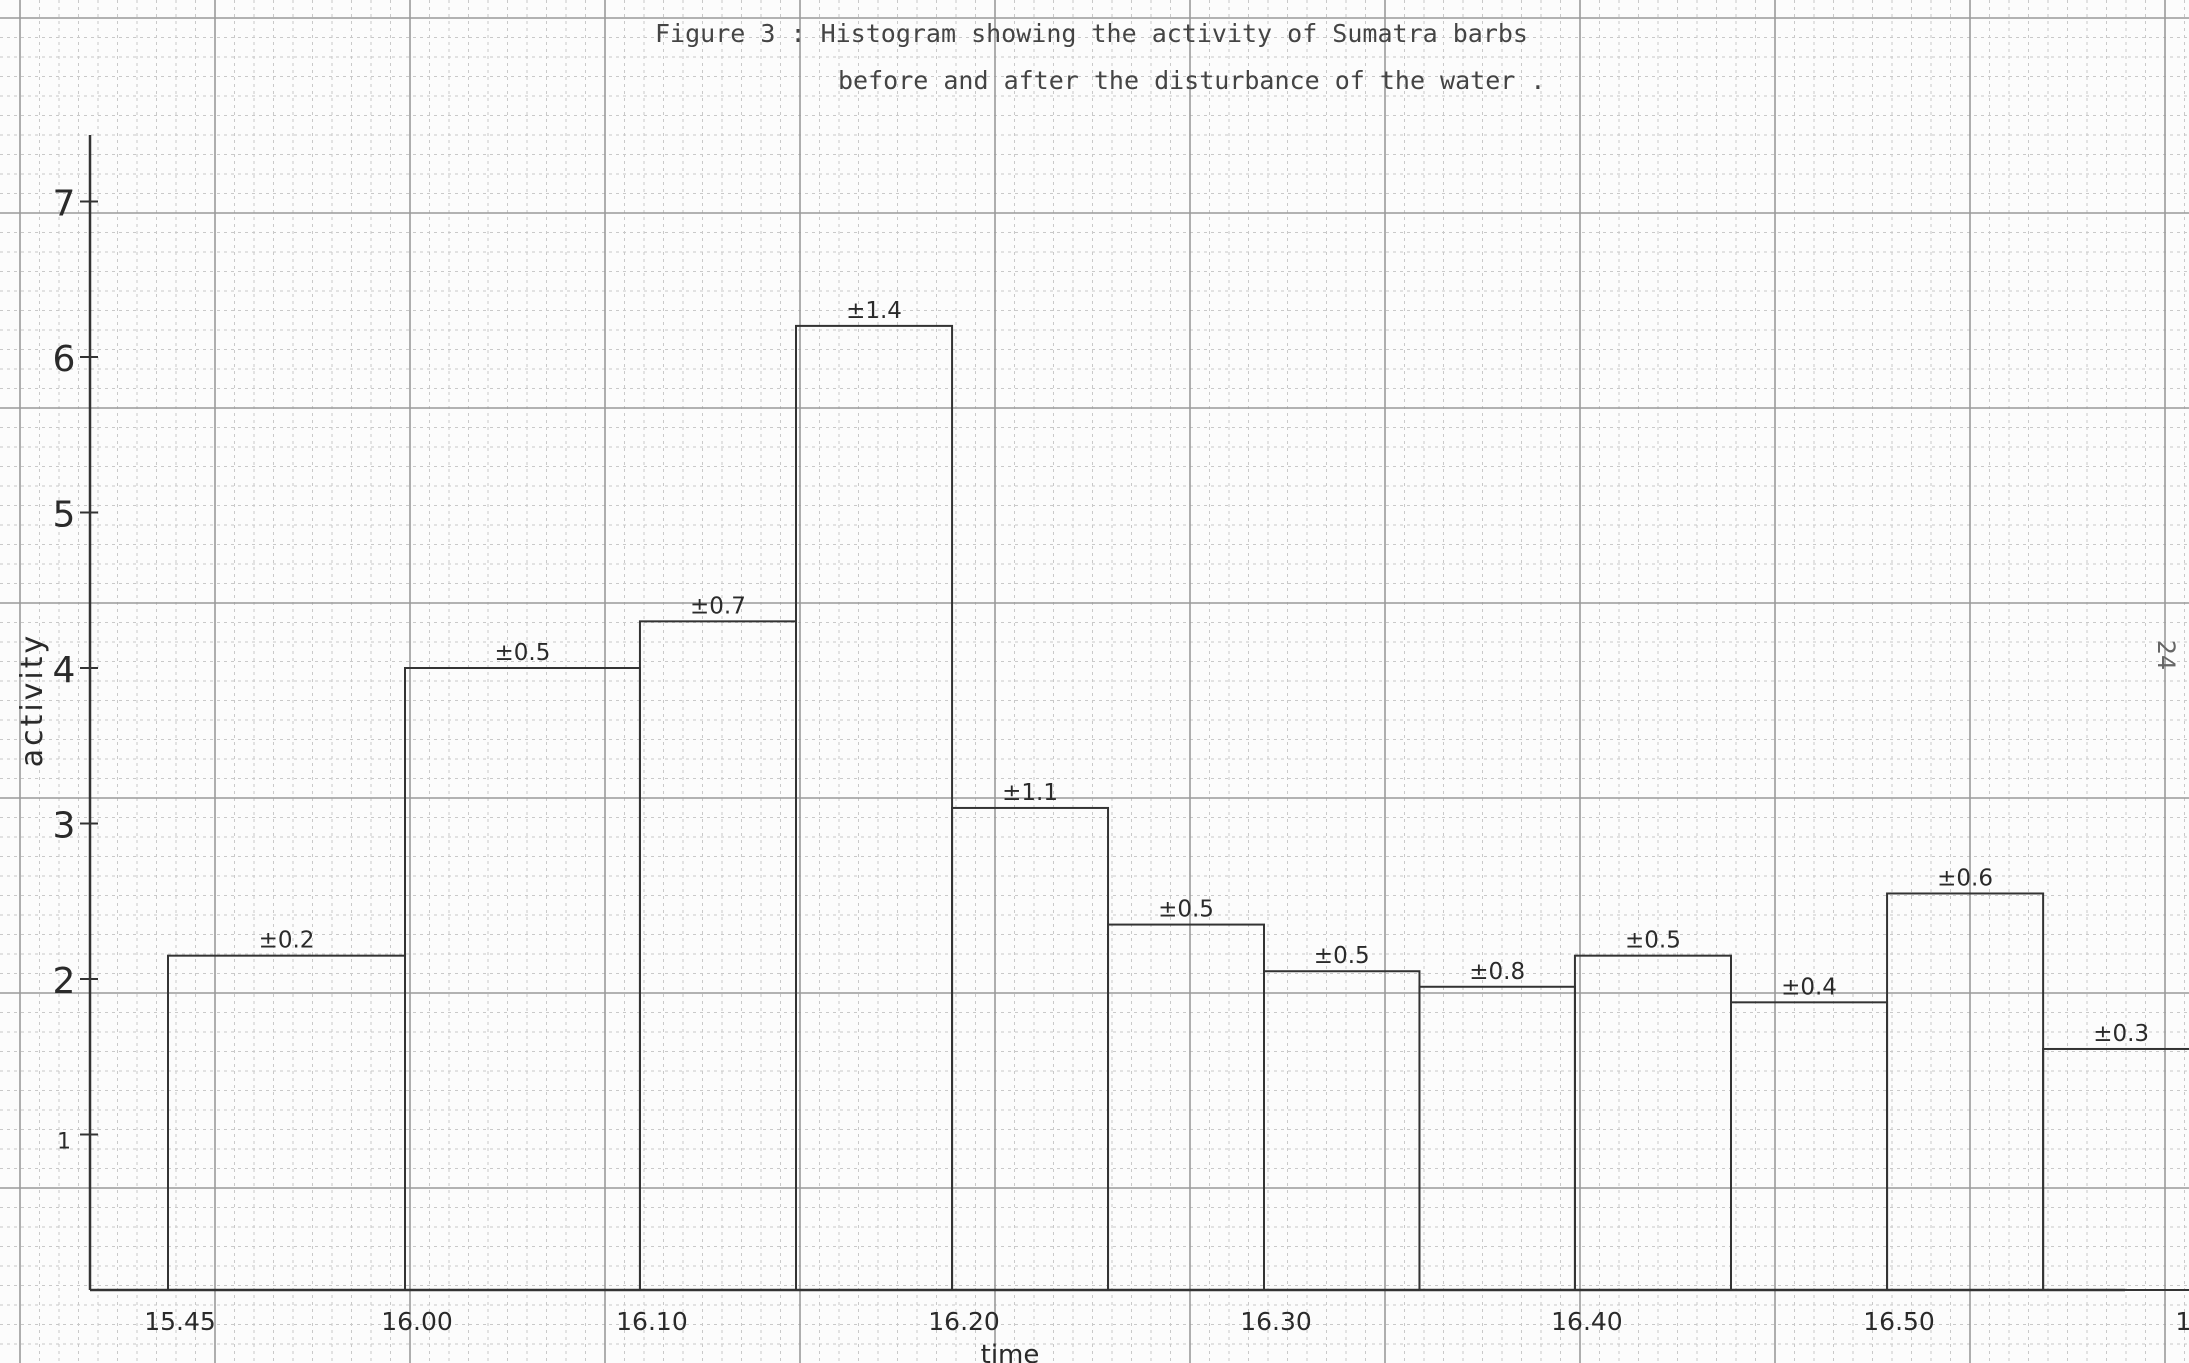 Image resolution: width=2189 pixels, height=1363 pixels. Describe the element at coordinates (1030, 793) in the screenshot. I see `bar-error-label: ±1.1` at that location.